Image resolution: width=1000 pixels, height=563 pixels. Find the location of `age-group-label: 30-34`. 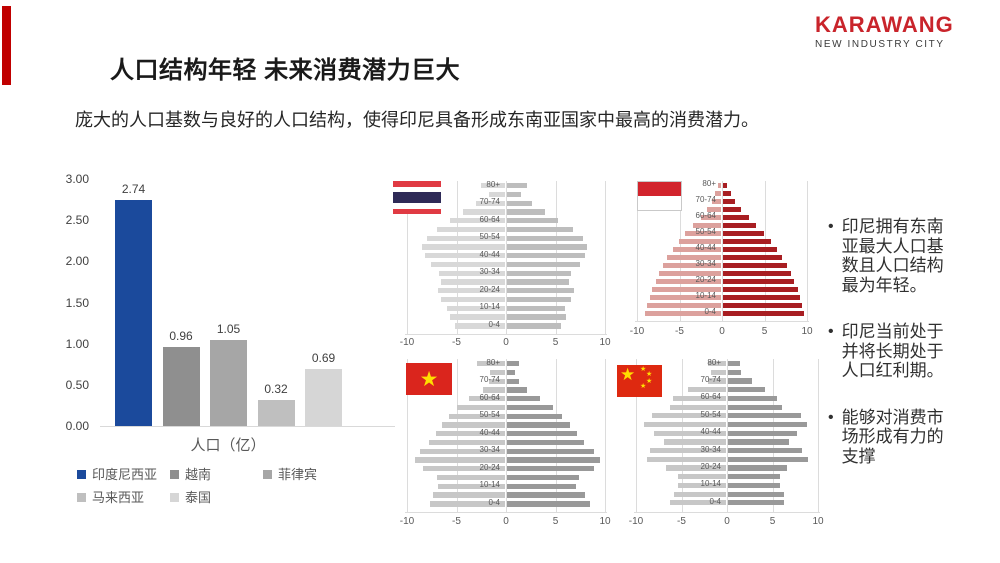

age-group-label: 30-34 is located at coordinates (489, 450).